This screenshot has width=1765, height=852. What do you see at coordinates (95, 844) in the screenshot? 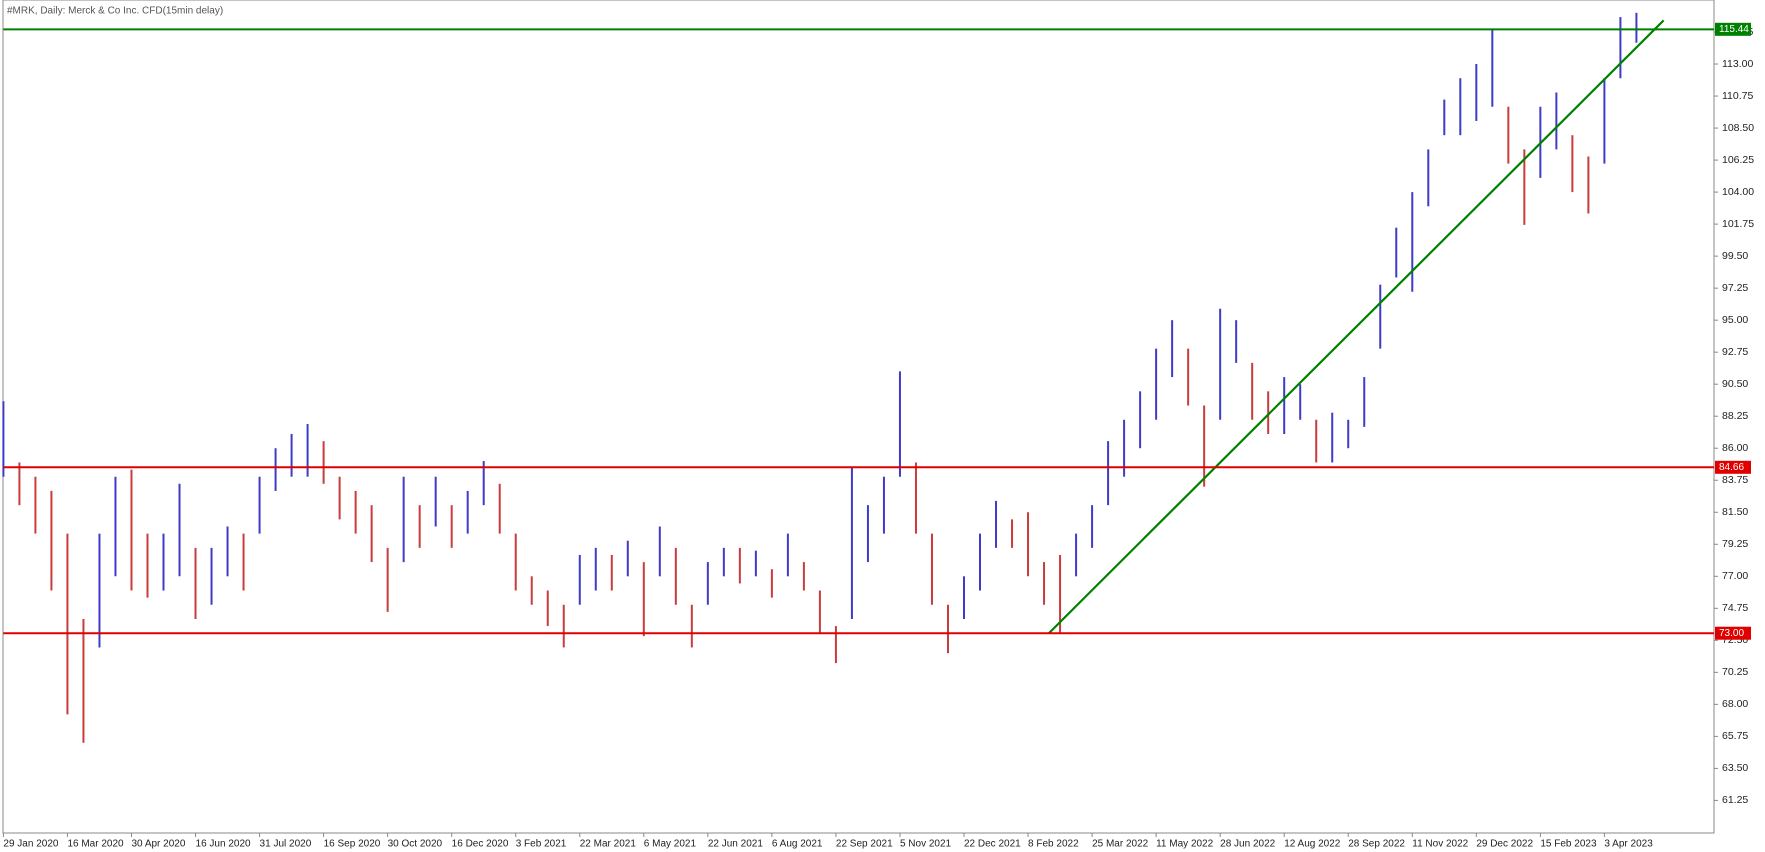
I see `x-tick-label: 16 Mar 2020` at bounding box center [95, 844].